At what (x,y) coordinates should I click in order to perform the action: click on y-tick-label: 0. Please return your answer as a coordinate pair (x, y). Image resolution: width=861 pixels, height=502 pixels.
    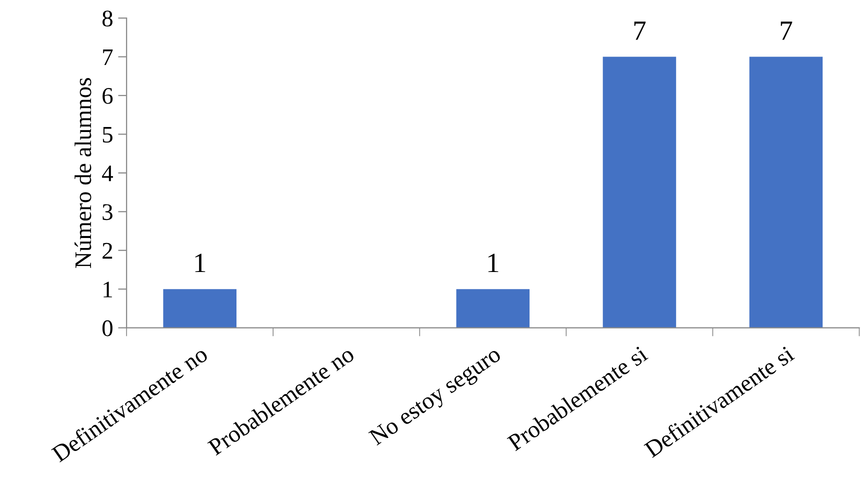
    Looking at the image, I should click on (107, 328).